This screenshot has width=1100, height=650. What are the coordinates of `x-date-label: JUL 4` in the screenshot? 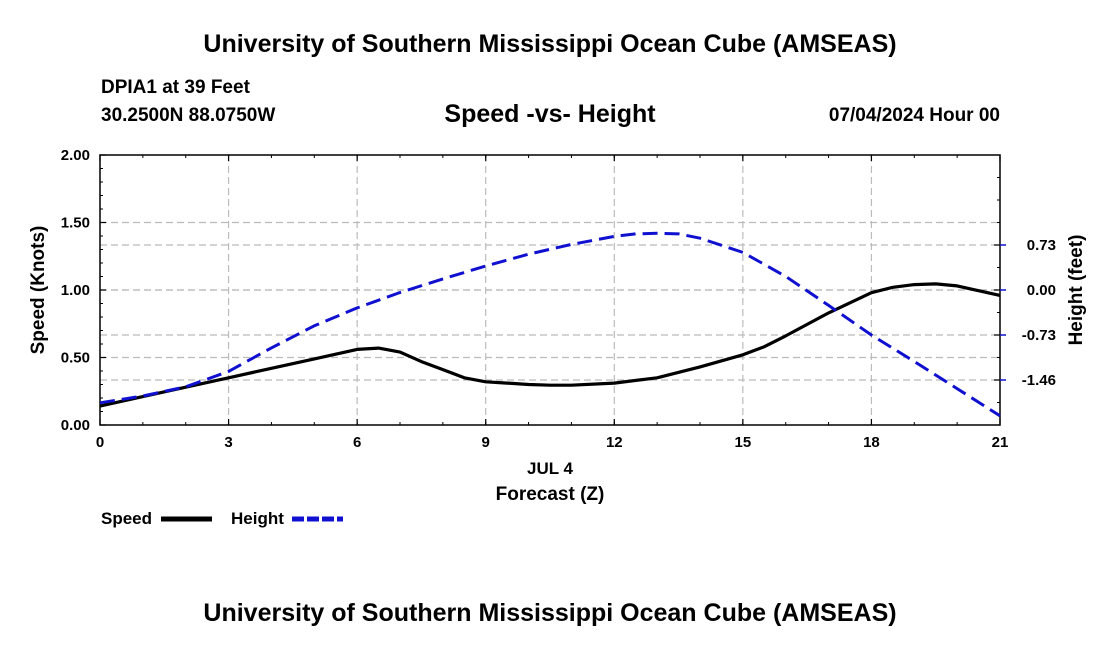 It's located at (550, 468).